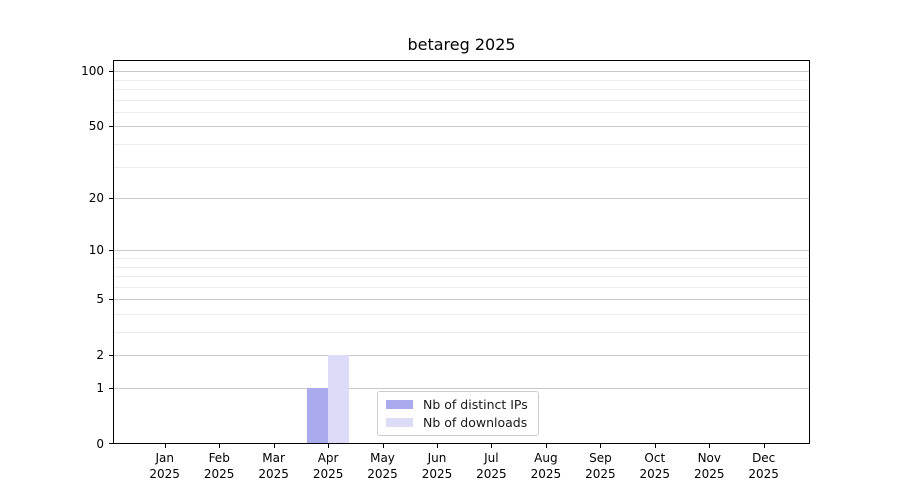 The image size is (900, 500). Describe the element at coordinates (339, 399) in the screenshot. I see `bar-nb-of-downloads` at that location.